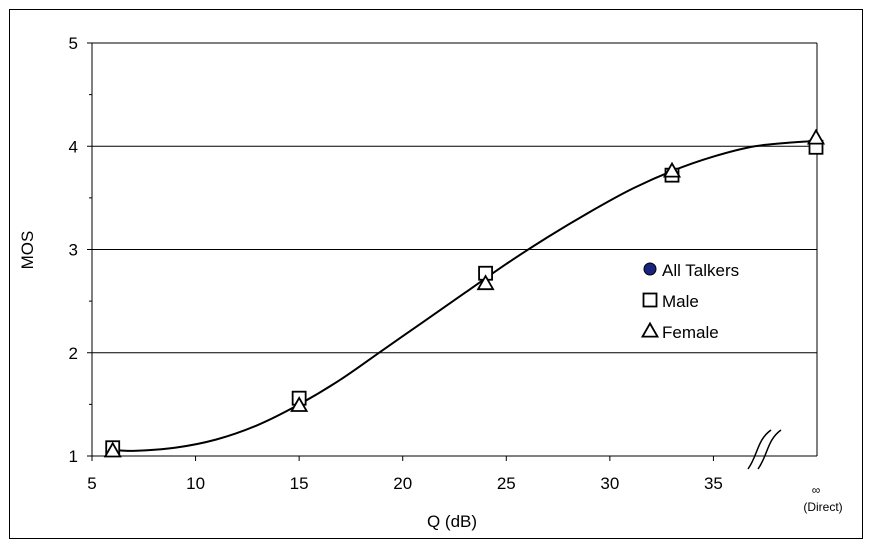  Describe the element at coordinates (506, 483) in the screenshot. I see `x-tick-label: 25` at that location.